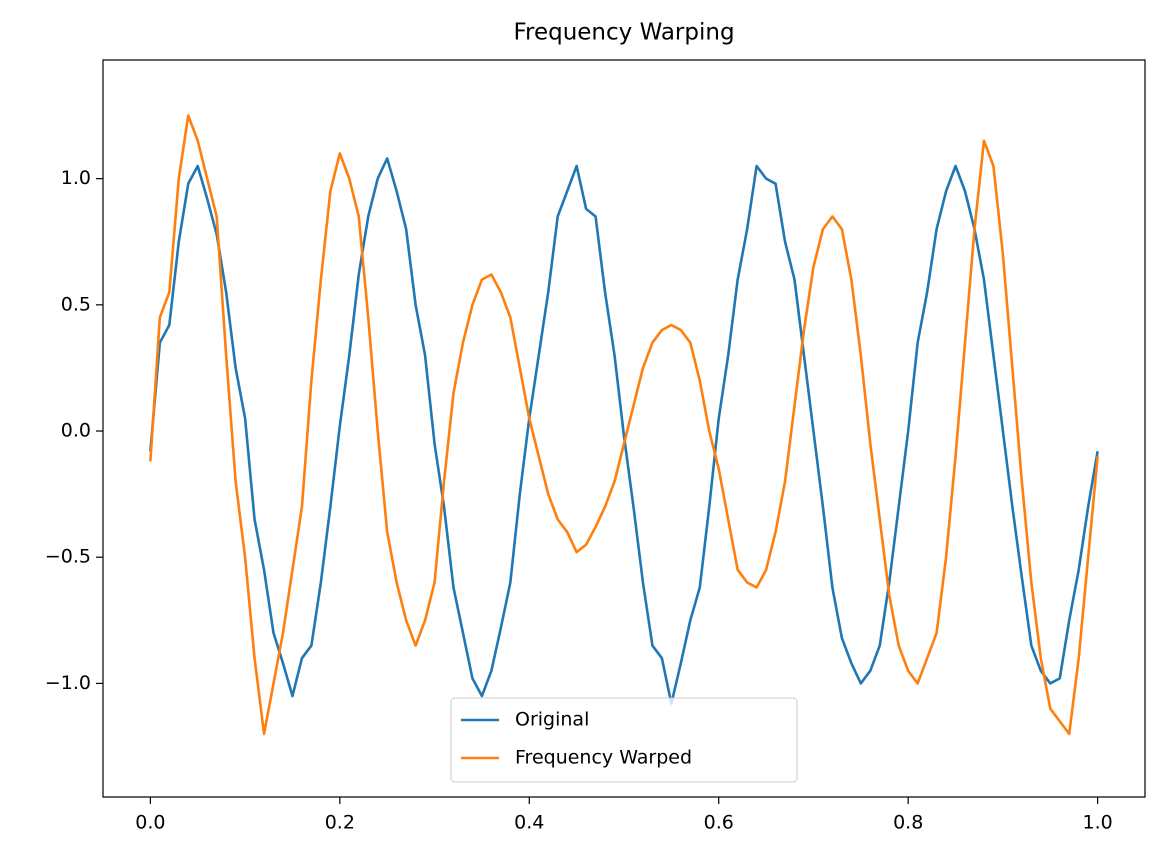 The width and height of the screenshot is (1163, 862). What do you see at coordinates (340, 823) in the screenshot?
I see `x-tick-label: 0.2` at bounding box center [340, 823].